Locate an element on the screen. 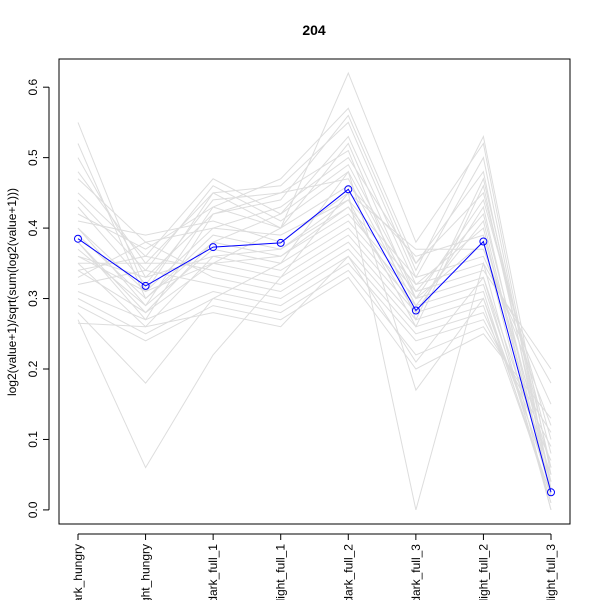 The height and width of the screenshot is (600, 600). y-tick-label: 0.4 is located at coordinates (33, 227).